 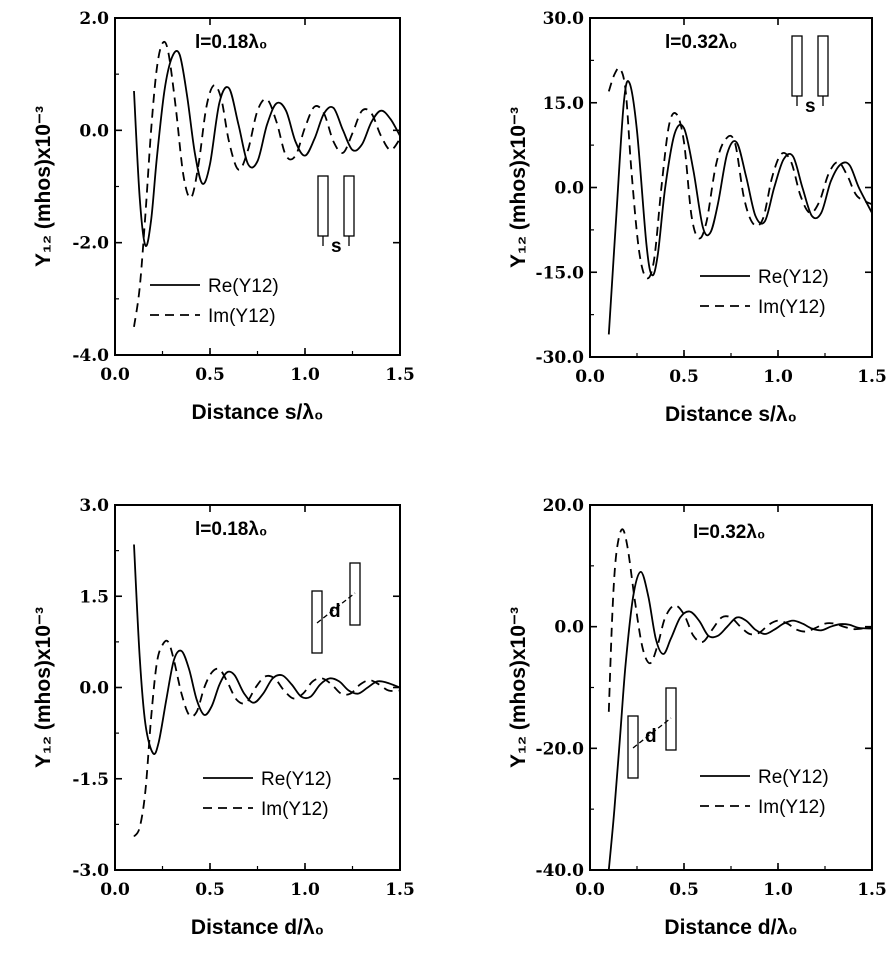 What do you see at coordinates (560, 358) in the screenshot?
I see `y-tick-label: -30.0` at bounding box center [560, 358].